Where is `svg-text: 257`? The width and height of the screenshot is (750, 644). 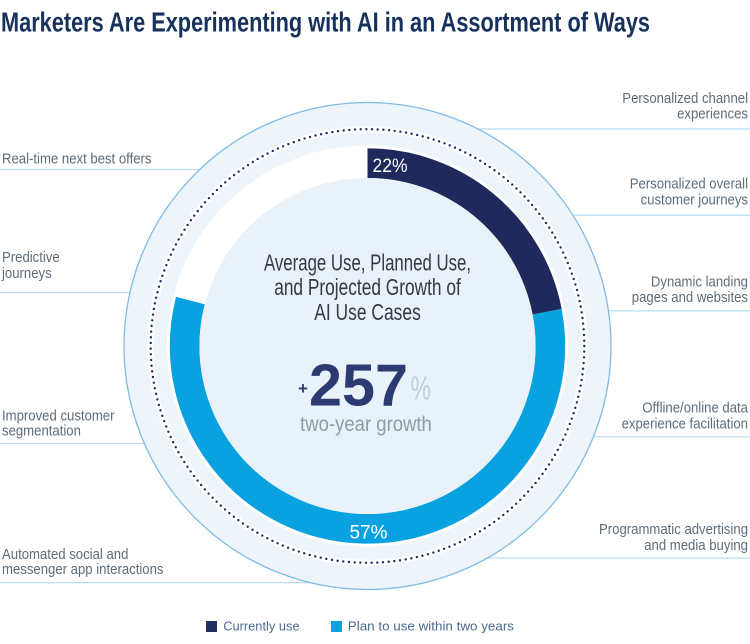 svg-text: 257 is located at coordinates (358, 386).